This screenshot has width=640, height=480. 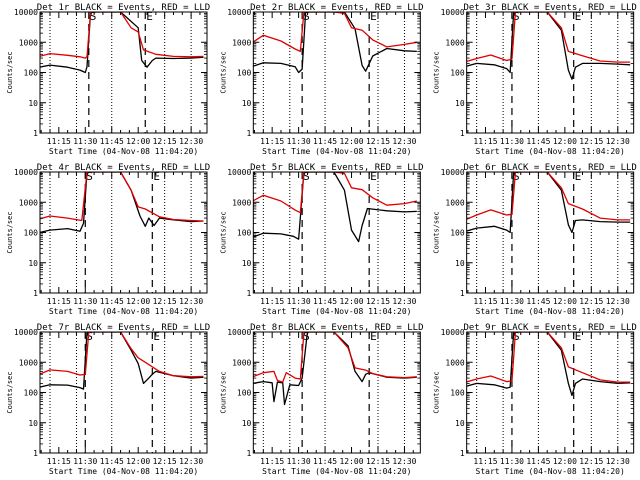 What do you see at coordinates (549, 328) in the screenshot?
I see `panel-title: Det 9r BLACK = Events, RED = LLD` at bounding box center [549, 328].